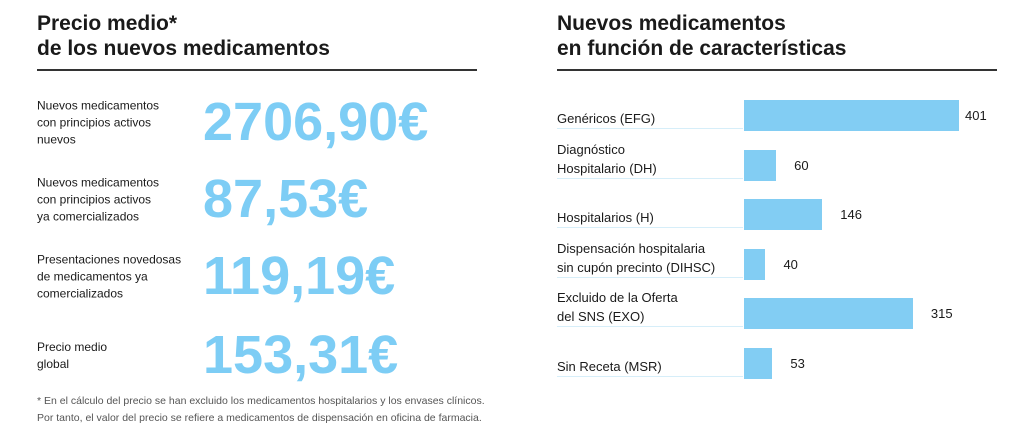 The image size is (1024, 436). I want to click on bar-value-label: 146, so click(851, 214).